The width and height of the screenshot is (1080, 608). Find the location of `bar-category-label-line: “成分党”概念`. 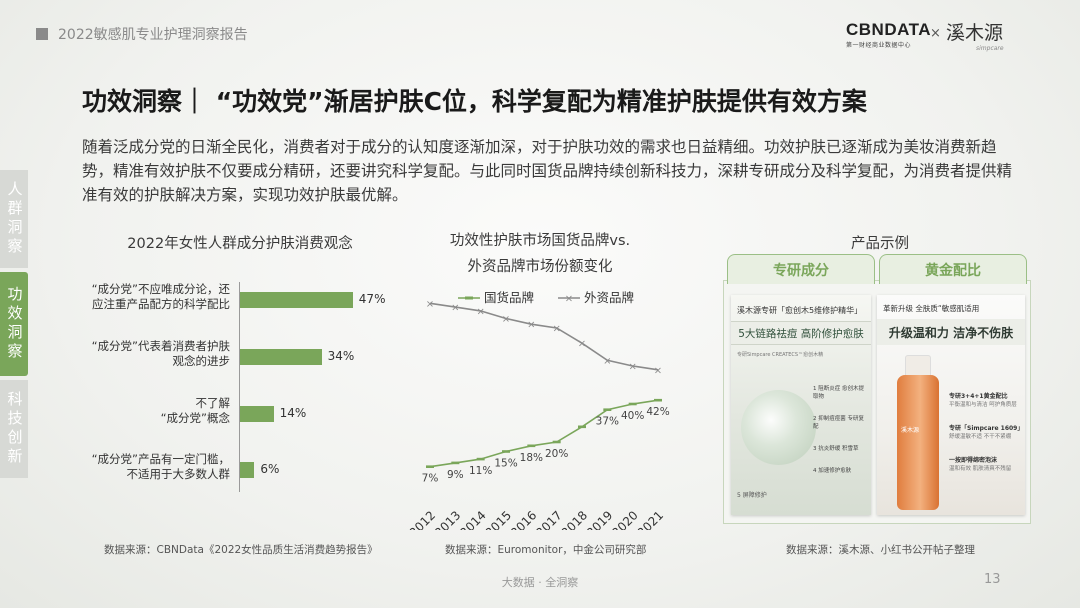

bar-category-label-line: “成分党”概念 is located at coordinates (195, 418).